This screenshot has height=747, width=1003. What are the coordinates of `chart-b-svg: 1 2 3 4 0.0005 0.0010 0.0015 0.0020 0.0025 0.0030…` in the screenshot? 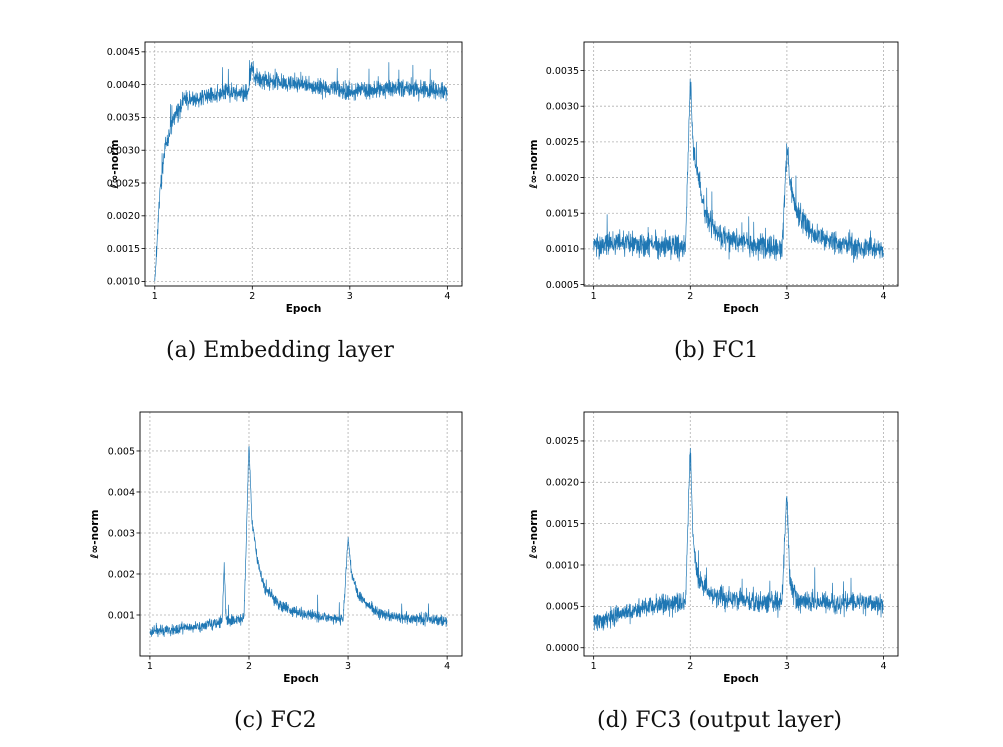 It's located at (713, 178).